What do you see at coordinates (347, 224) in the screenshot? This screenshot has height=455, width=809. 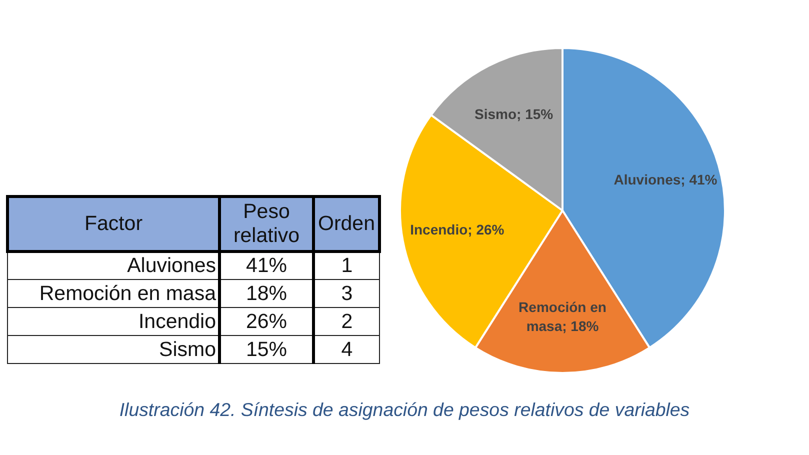 I see `text: Orden` at bounding box center [347, 224].